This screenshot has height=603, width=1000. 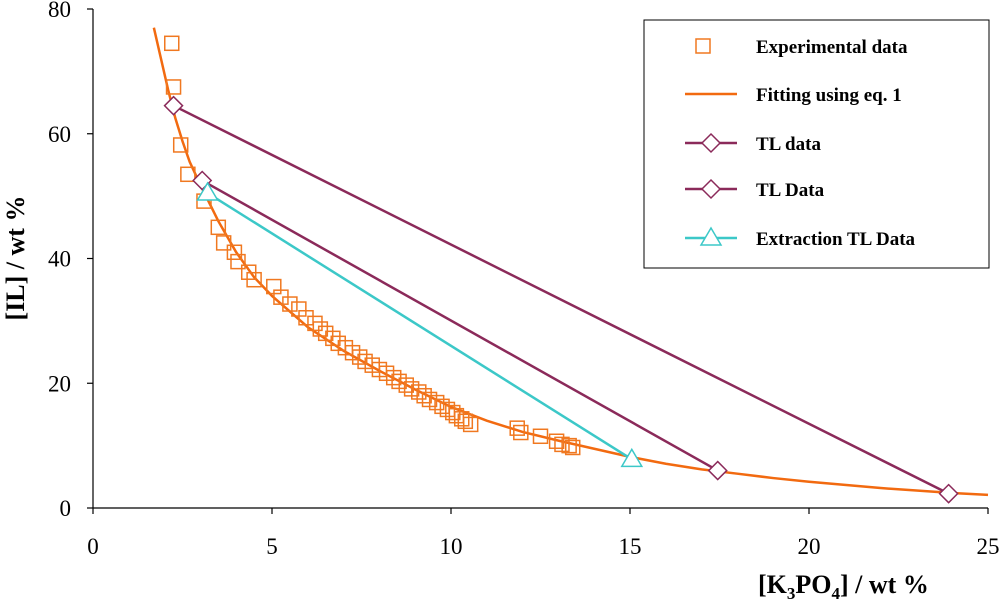 I want to click on x-tick-label: 0, so click(x=93, y=546).